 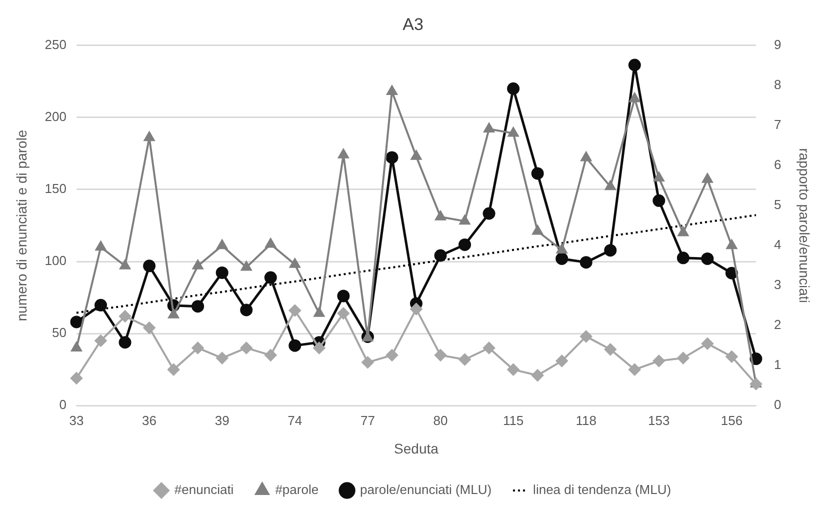 What do you see at coordinates (778, 124) in the screenshot?
I see `y2-tick-label: 7` at bounding box center [778, 124].